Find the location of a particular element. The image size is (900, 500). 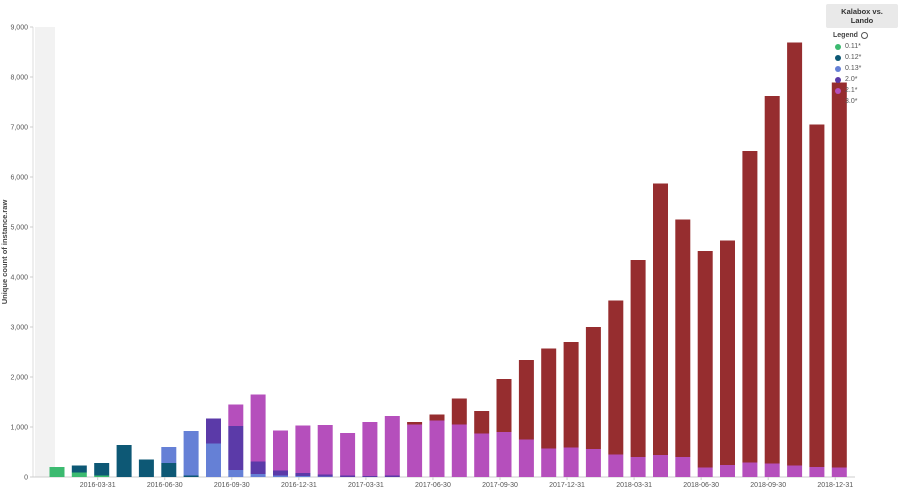

y-tick-label: 6,000 is located at coordinates (19, 178).